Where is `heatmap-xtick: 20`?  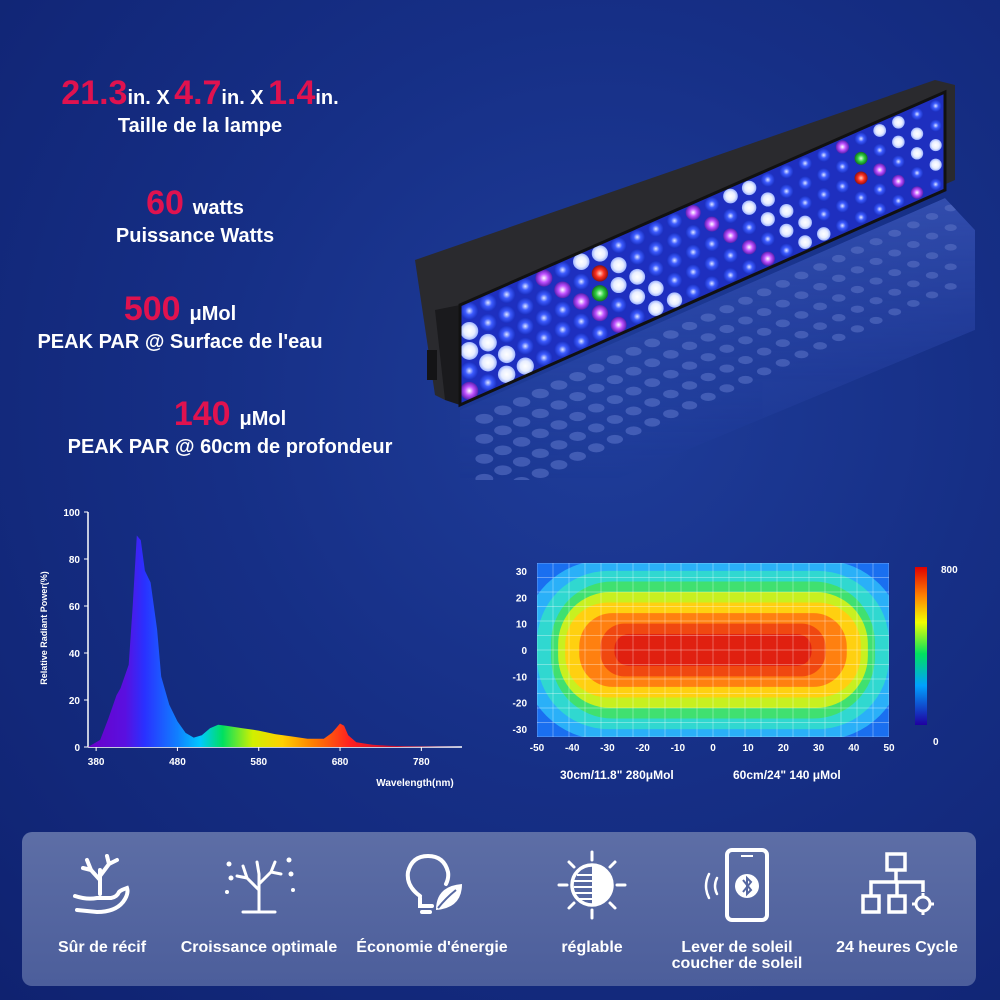 heatmap-xtick: 20 is located at coordinates (784, 748).